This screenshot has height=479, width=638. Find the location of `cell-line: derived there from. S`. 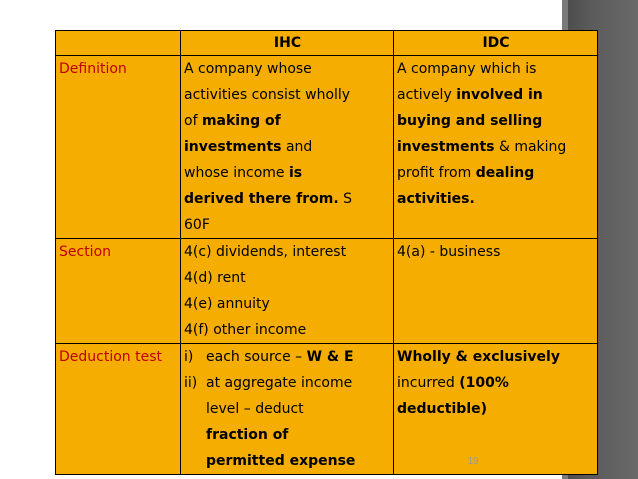

cell-line: derived there from. S is located at coordinates (287, 199).